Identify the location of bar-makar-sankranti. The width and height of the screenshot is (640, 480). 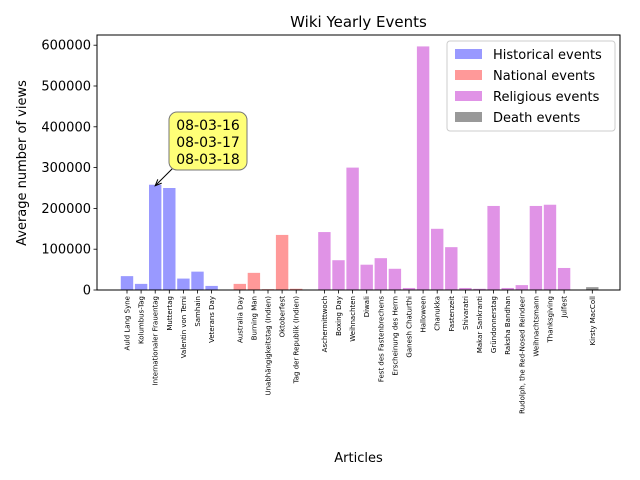
(479, 289).